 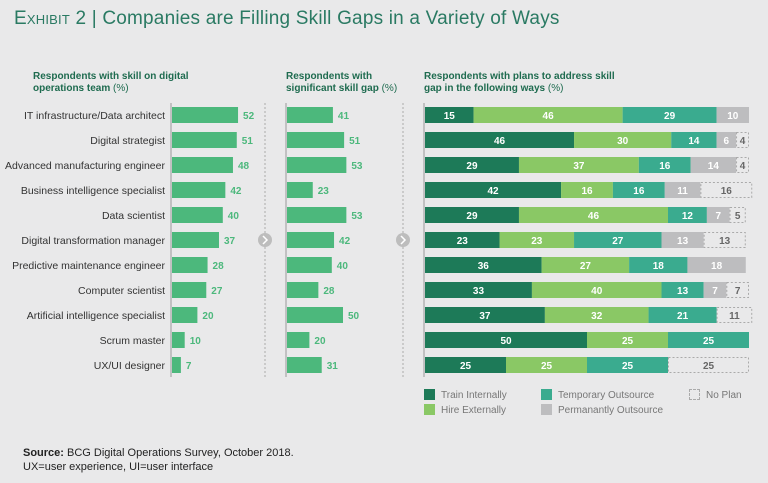 What do you see at coordinates (727, 141) in the screenshot?
I see `segment-label: 6` at bounding box center [727, 141].